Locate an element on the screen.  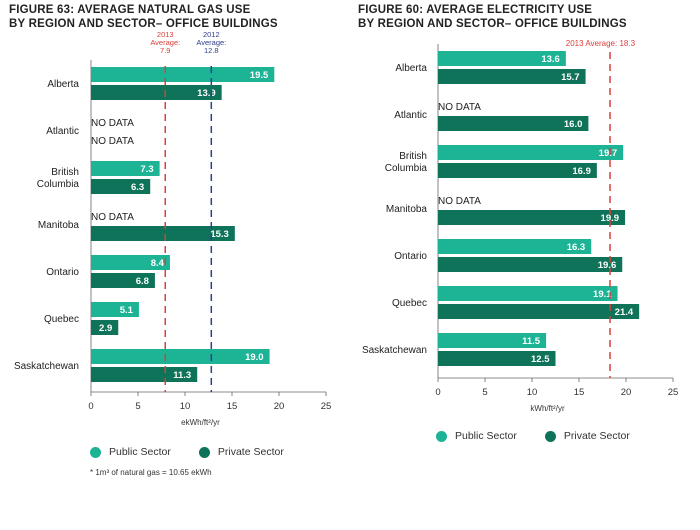
left-category-label: Manitoba is located at coordinates (59, 225).